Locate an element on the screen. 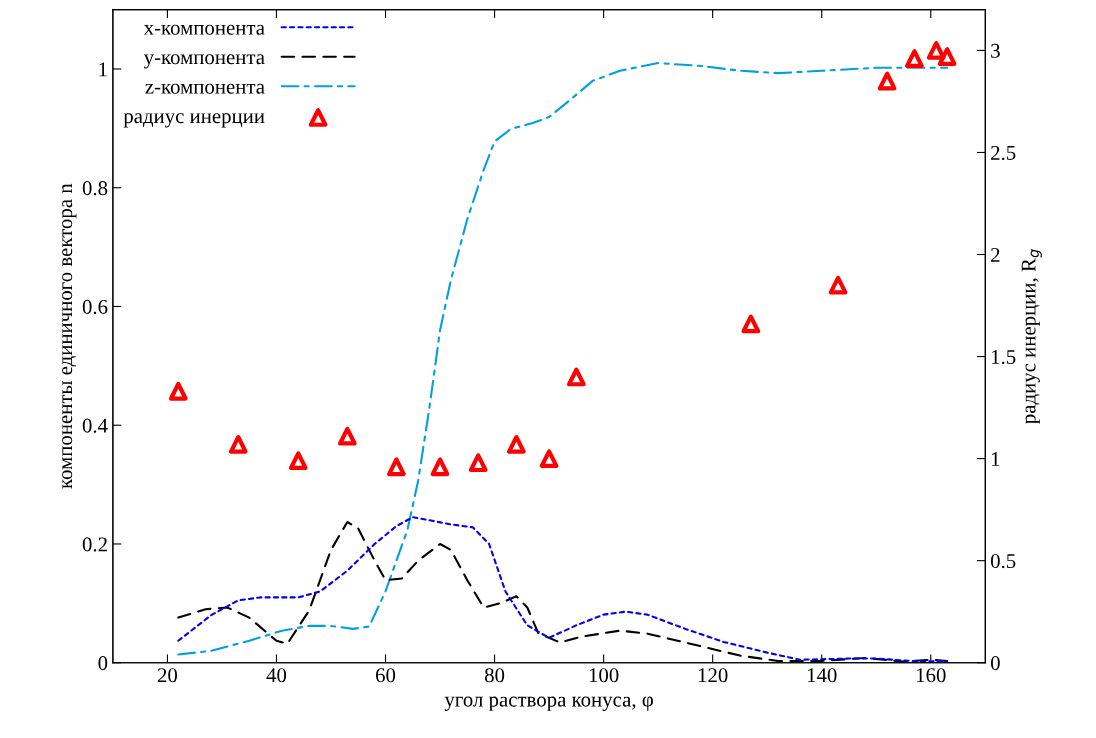 The height and width of the screenshot is (738, 1096). y-axis-title: компоненты единичного вектора n is located at coordinates (69, 336).